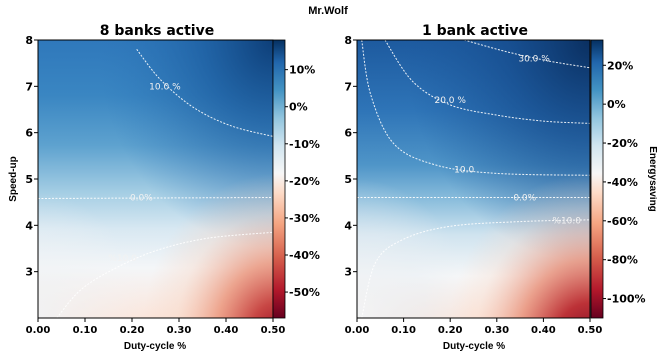 This screenshot has height=357, width=657. I want to click on colorbar-tick-label: -60%, so click(622, 221).